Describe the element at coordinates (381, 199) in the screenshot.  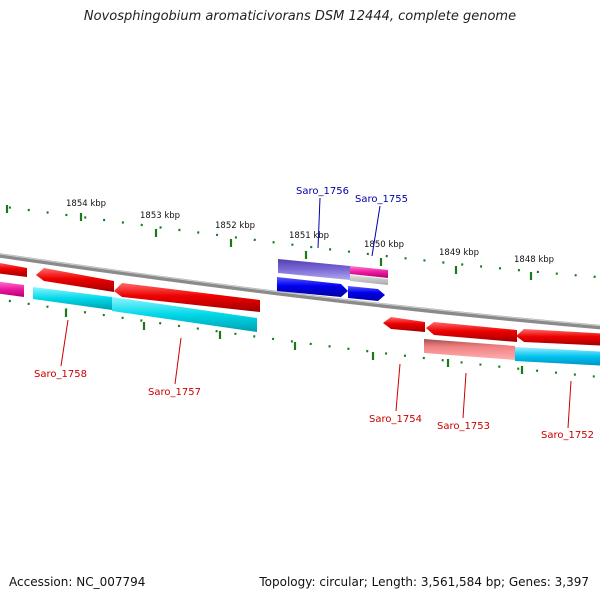
I see `gene-label-saro_1755: Saro_1755` at that location.